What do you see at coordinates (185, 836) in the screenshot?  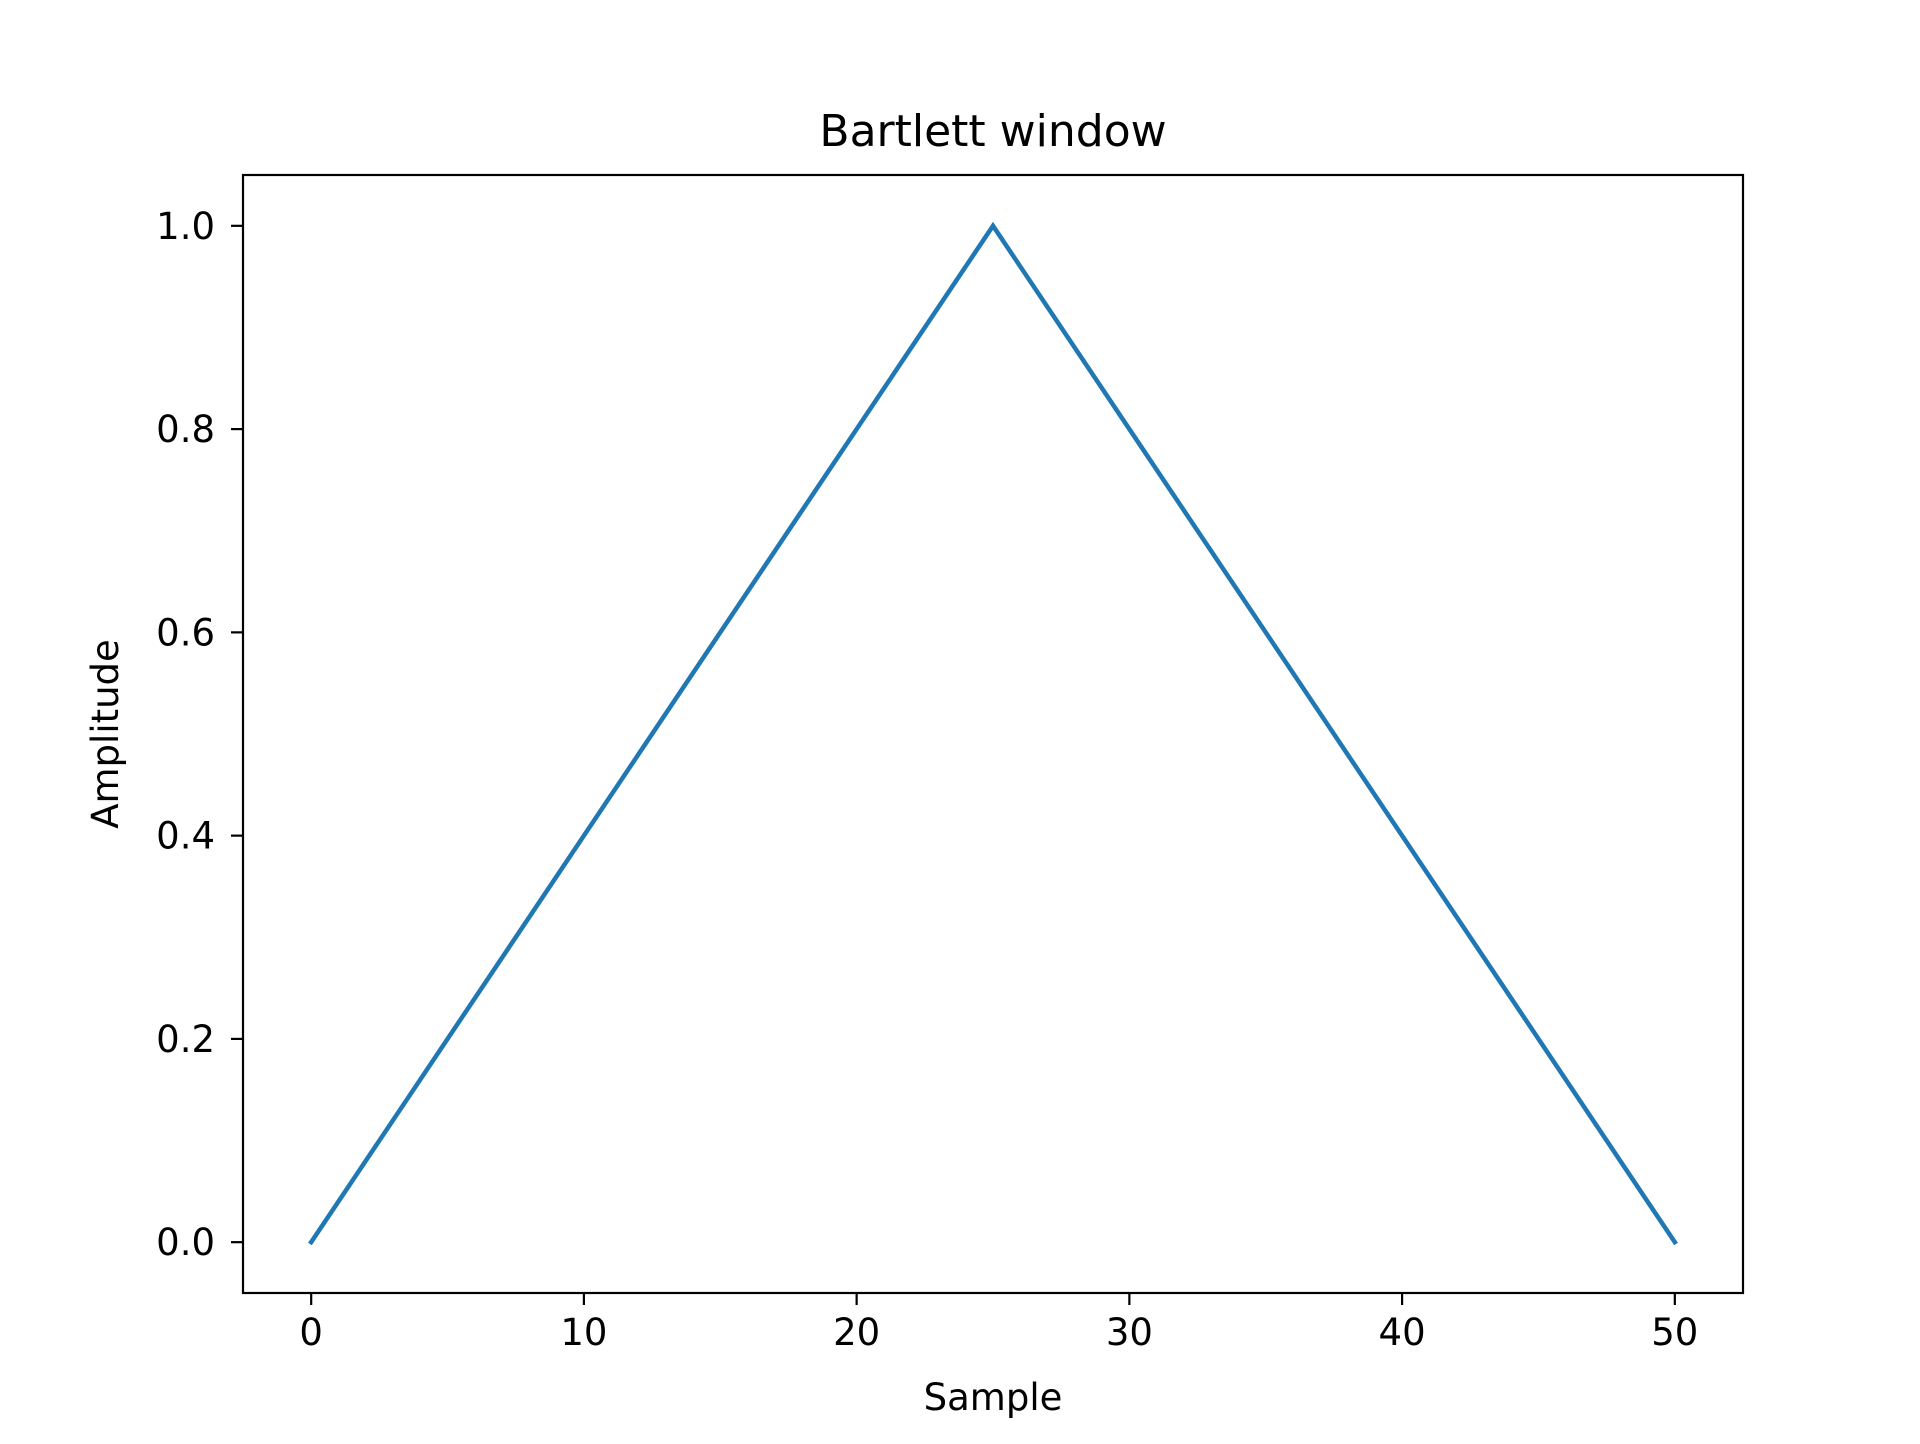 I see `y-tick-label: 0.4` at bounding box center [185, 836].